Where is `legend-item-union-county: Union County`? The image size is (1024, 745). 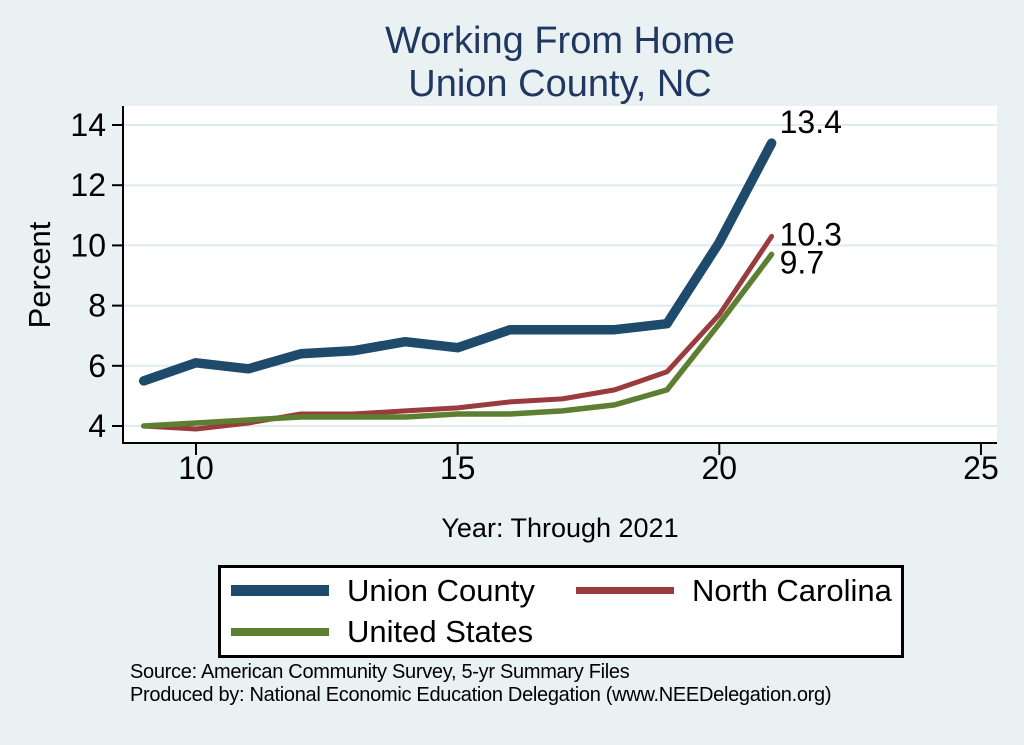 legend-item-union-county: Union County is located at coordinates (403, 591).